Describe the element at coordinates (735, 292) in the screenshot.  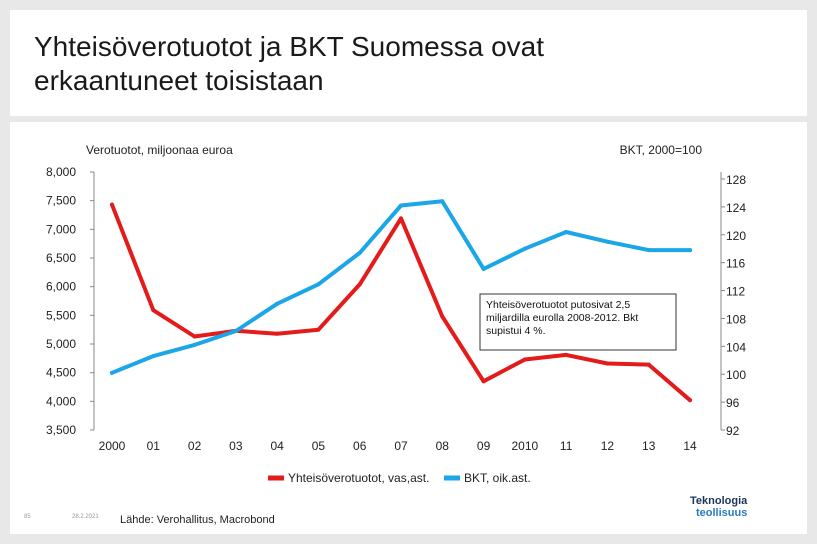
I see `right-tick-label: 112` at that location.